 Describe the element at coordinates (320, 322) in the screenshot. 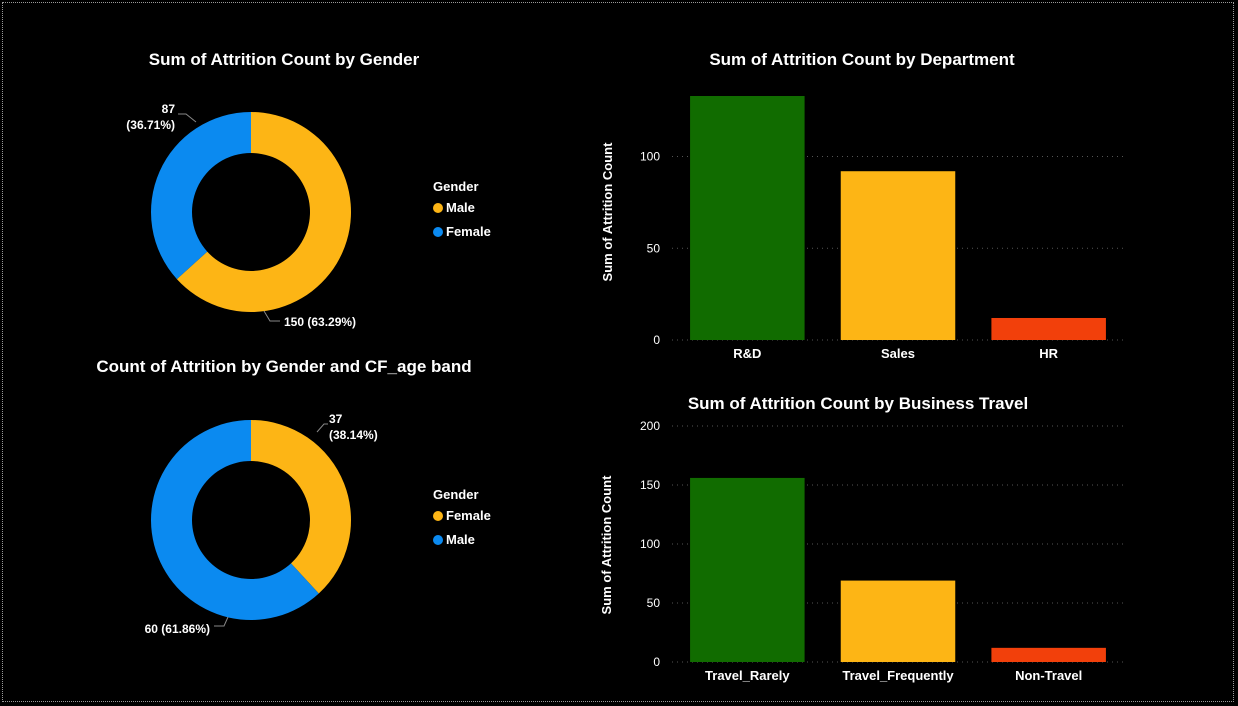

I see `data-label-male: 150 (63.29%)` at that location.